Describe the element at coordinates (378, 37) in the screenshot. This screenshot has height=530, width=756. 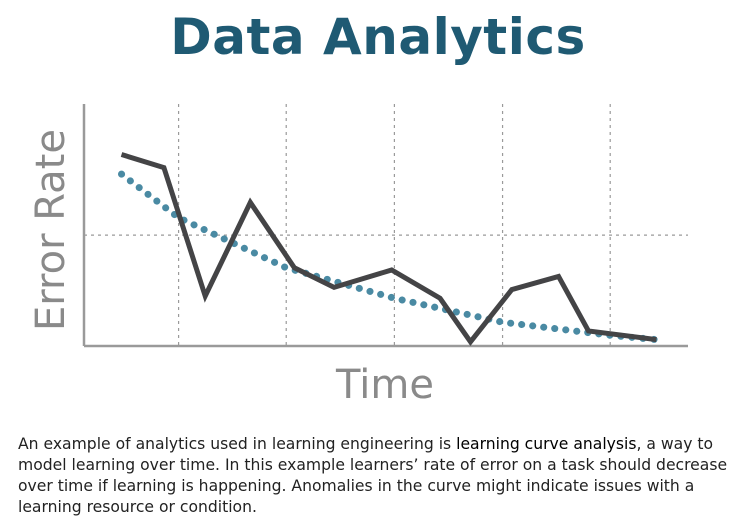
I see `chart-title: Data Analytics` at that location.